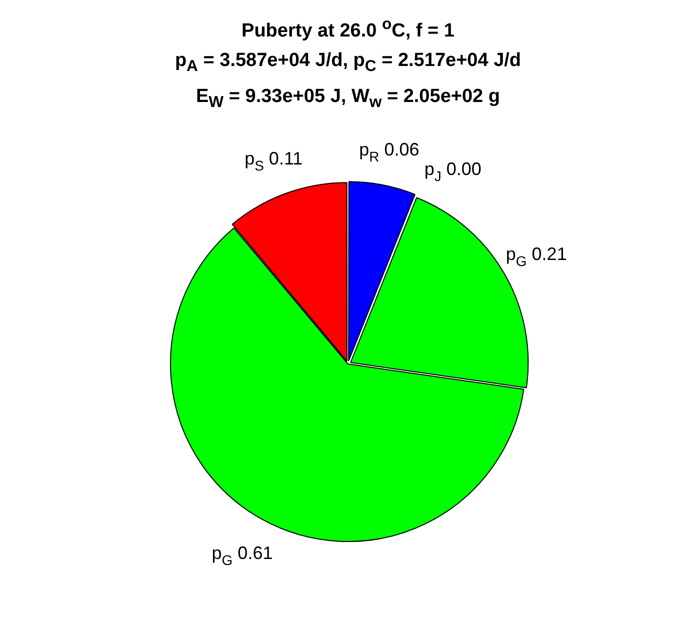  Describe the element at coordinates (399, 149) in the screenshot. I see `data-label: 0.06` at that location.